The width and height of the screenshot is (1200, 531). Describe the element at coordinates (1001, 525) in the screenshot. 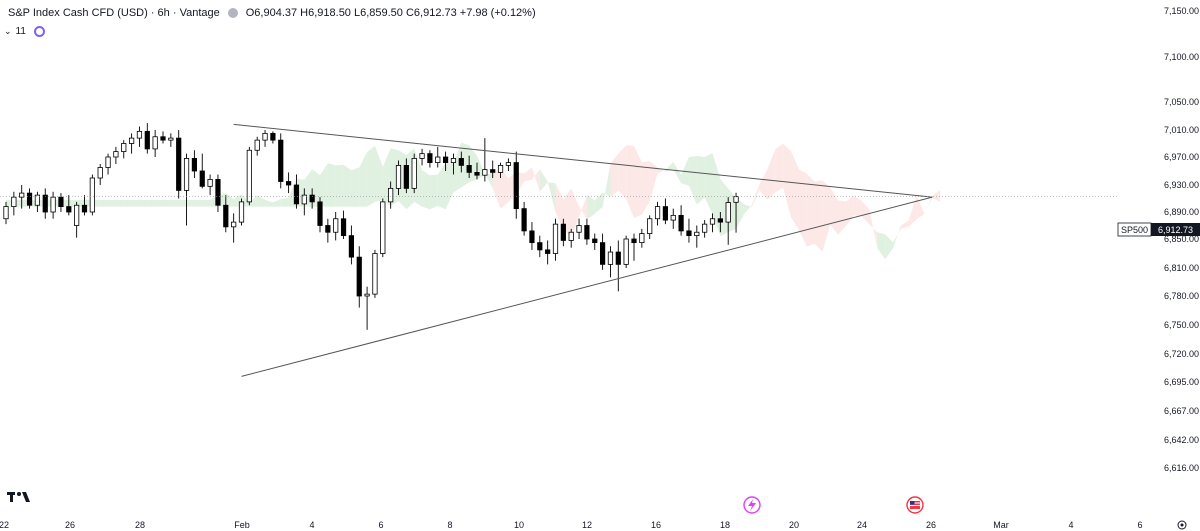

I see `x-tick-label: Mar` at that location.